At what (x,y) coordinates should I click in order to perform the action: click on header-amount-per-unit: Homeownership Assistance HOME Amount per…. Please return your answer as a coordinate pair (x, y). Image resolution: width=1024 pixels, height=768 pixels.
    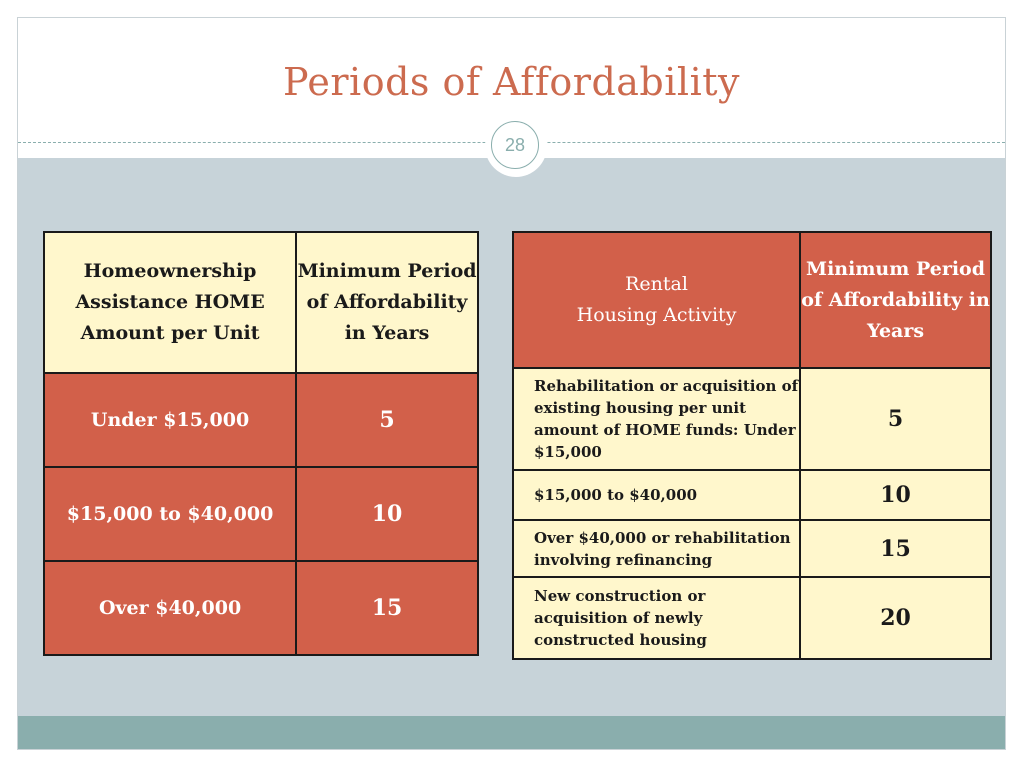
    Looking at the image, I should click on (170, 302).